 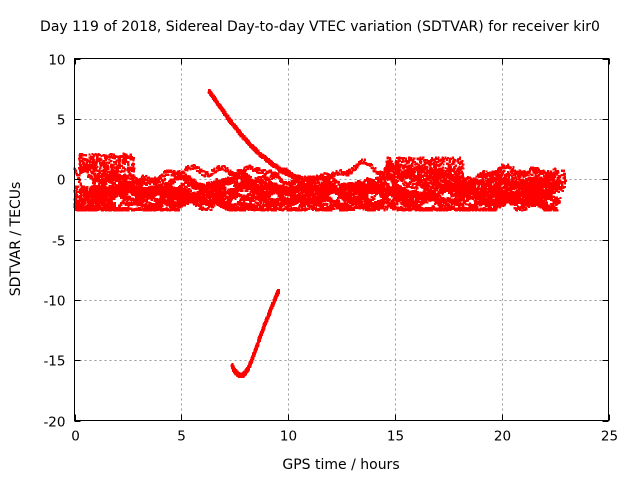 What do you see at coordinates (181, 437) in the screenshot?
I see `x-tick-label: 5` at bounding box center [181, 437].